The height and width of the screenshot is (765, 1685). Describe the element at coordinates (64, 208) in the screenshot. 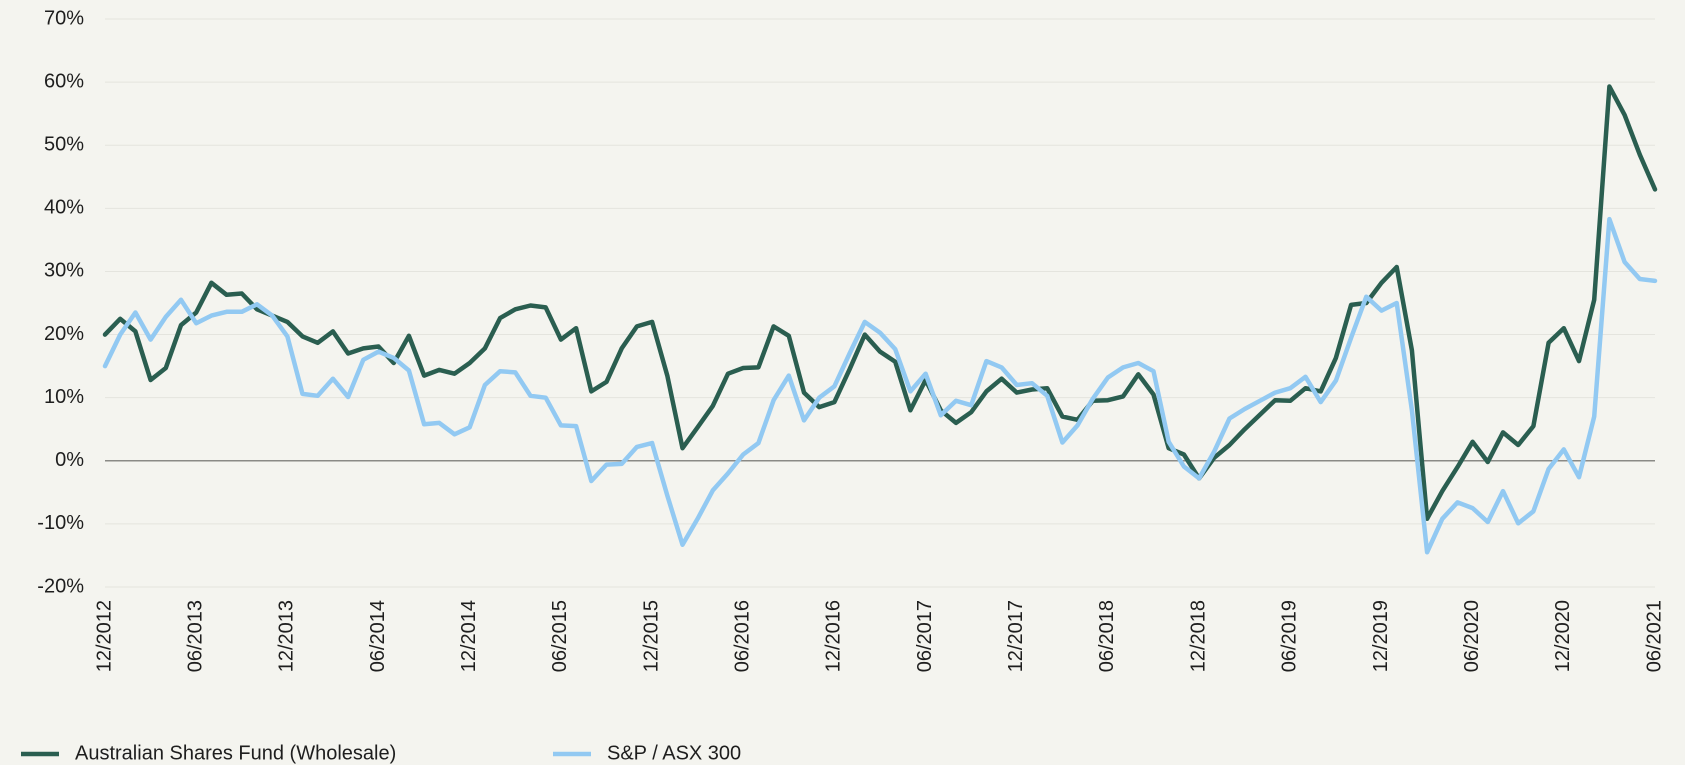

I see `y-tick-label: 40%` at that location.